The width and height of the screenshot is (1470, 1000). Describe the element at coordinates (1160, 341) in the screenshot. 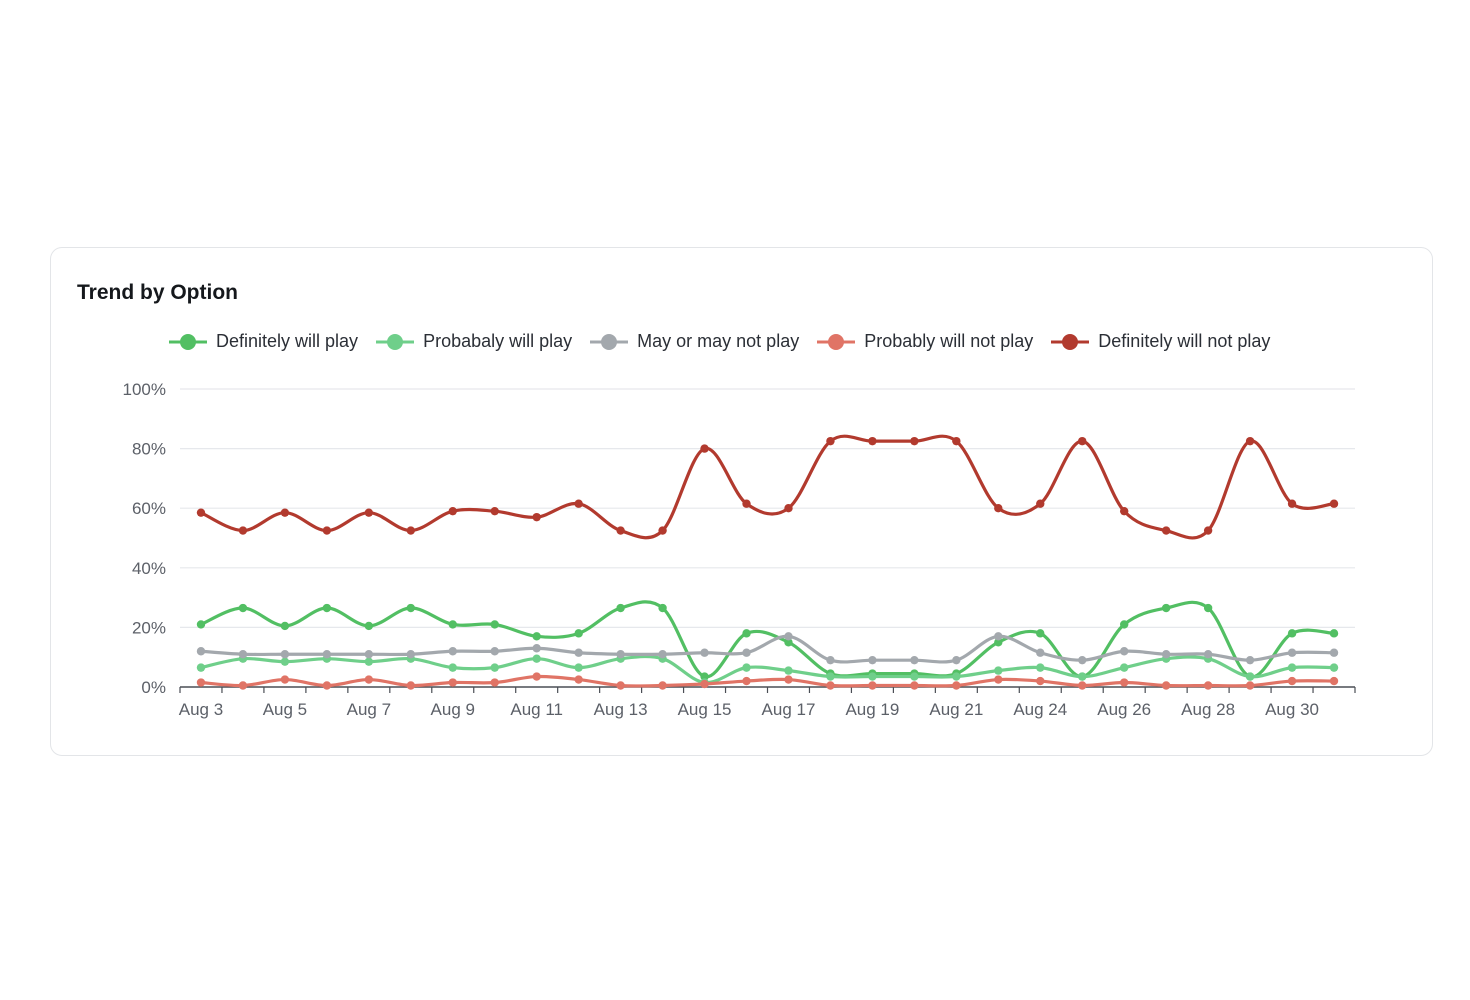

I see `legend-item-definitely-will-not-play: Definitely will not play` at that location.